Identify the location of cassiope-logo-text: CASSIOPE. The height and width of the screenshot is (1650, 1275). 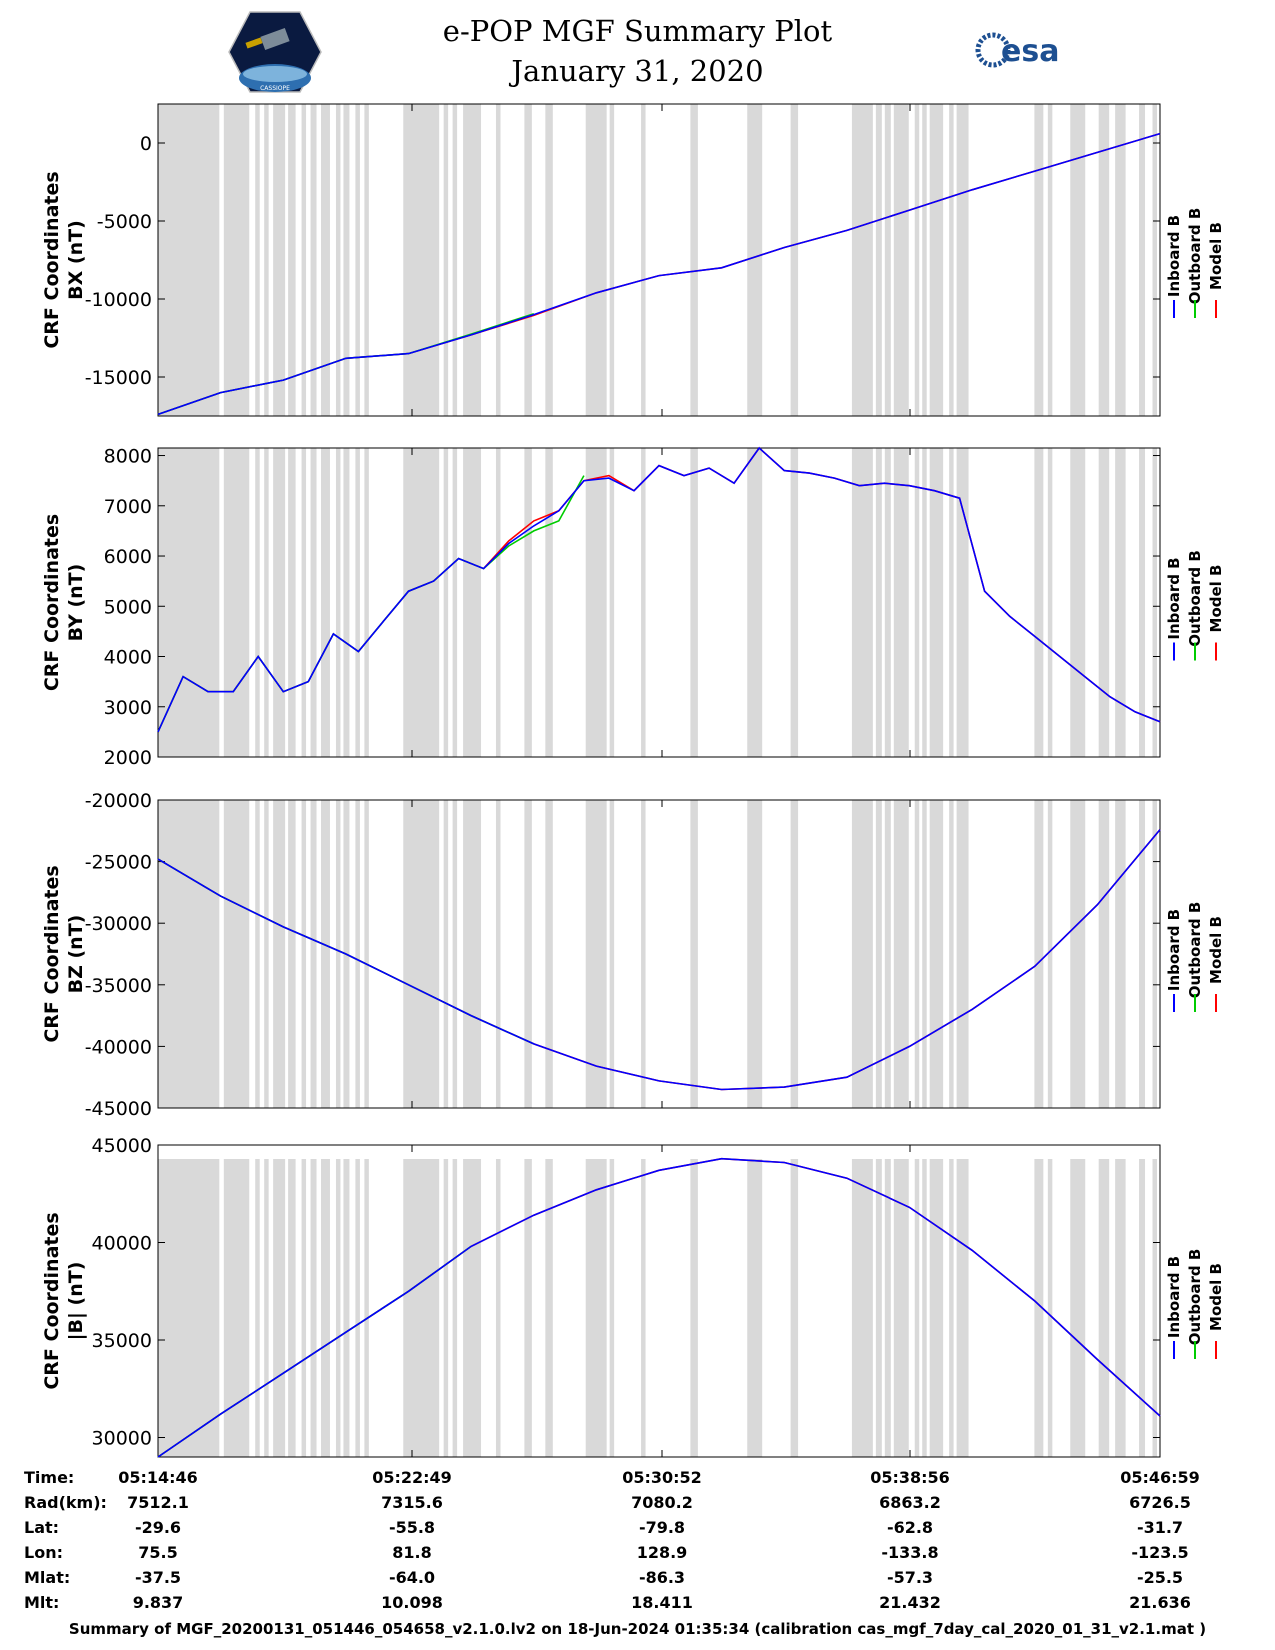
(275, 88).